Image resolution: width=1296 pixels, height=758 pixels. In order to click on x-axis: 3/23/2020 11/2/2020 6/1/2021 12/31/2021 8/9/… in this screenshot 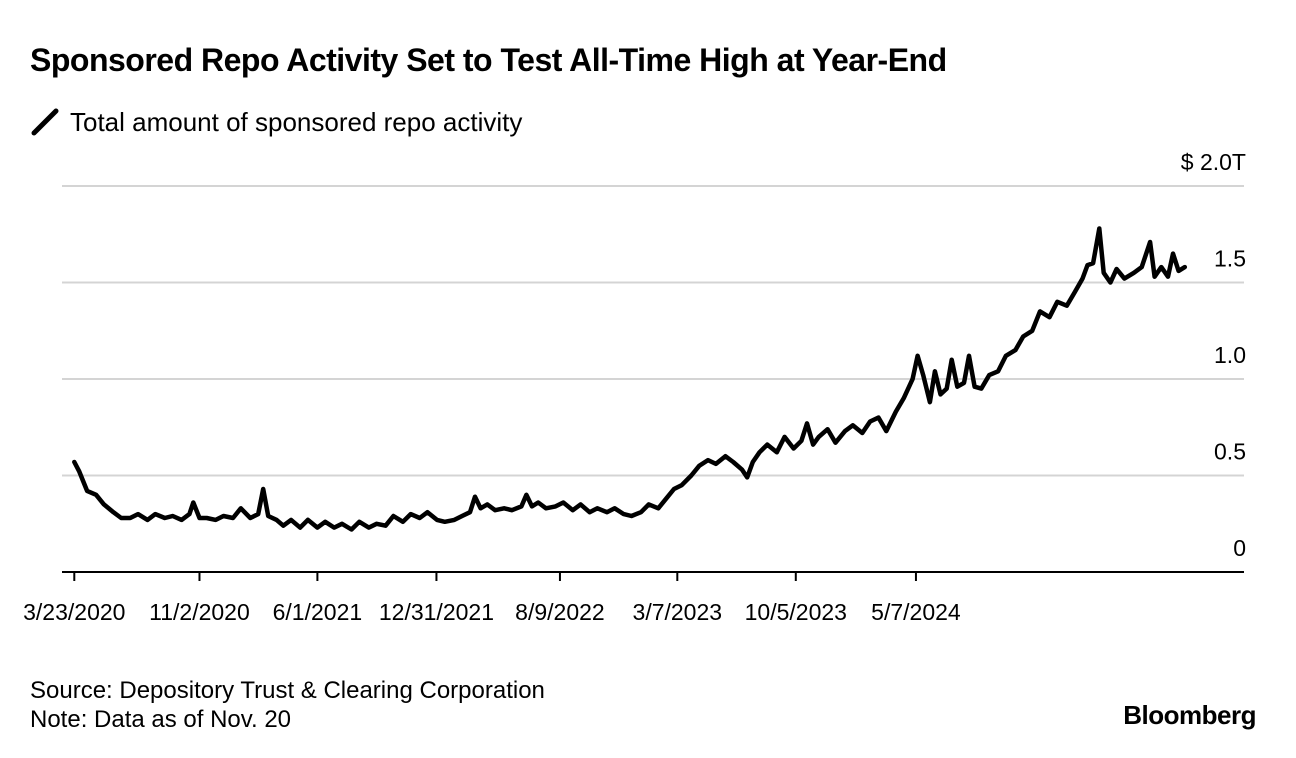, I will do `click(633, 598)`.